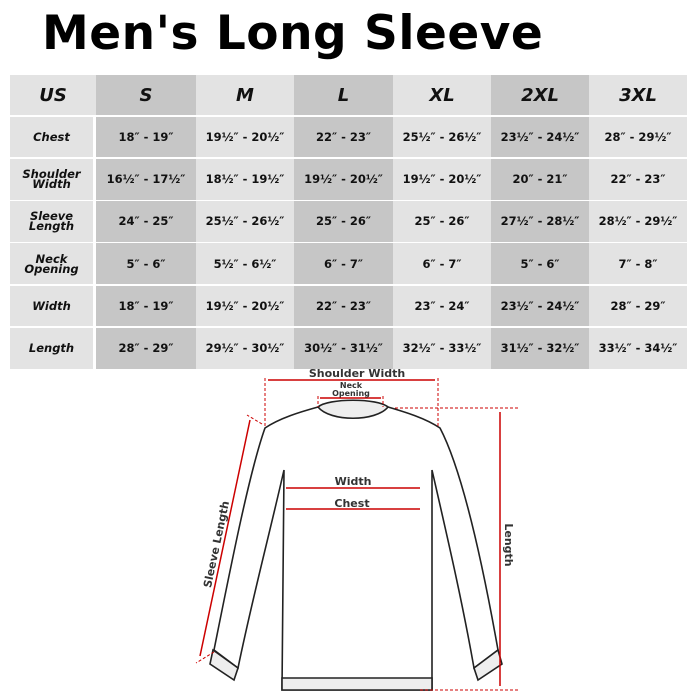 The image size is (700, 700). What do you see at coordinates (343, 95) in the screenshot?
I see `size-header: L` at bounding box center [343, 95].